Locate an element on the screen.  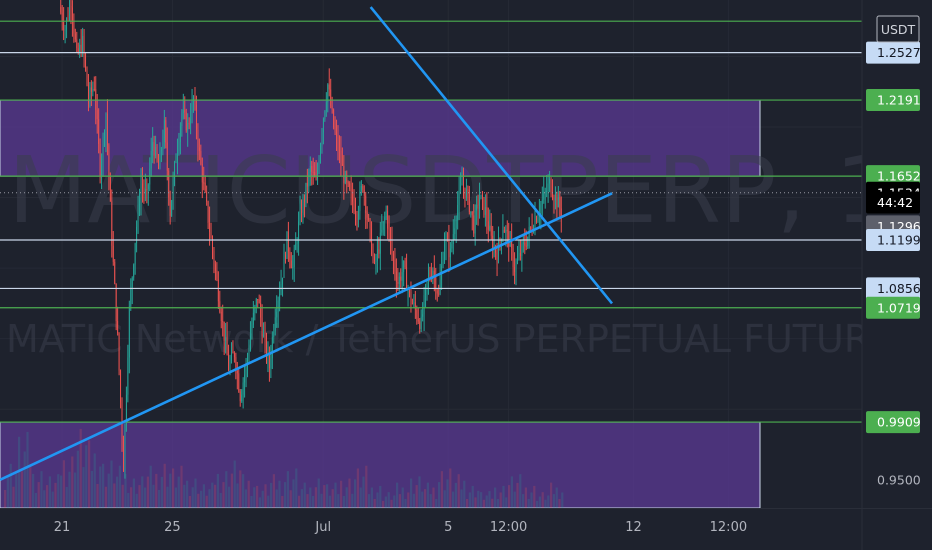
price-tag-label: 1.0856 is located at coordinates (899, 288).